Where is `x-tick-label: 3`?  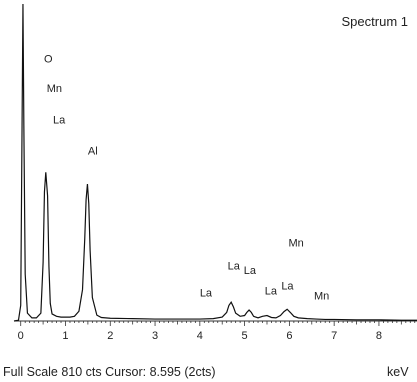
x-tick-label: 3 is located at coordinates (155, 336).